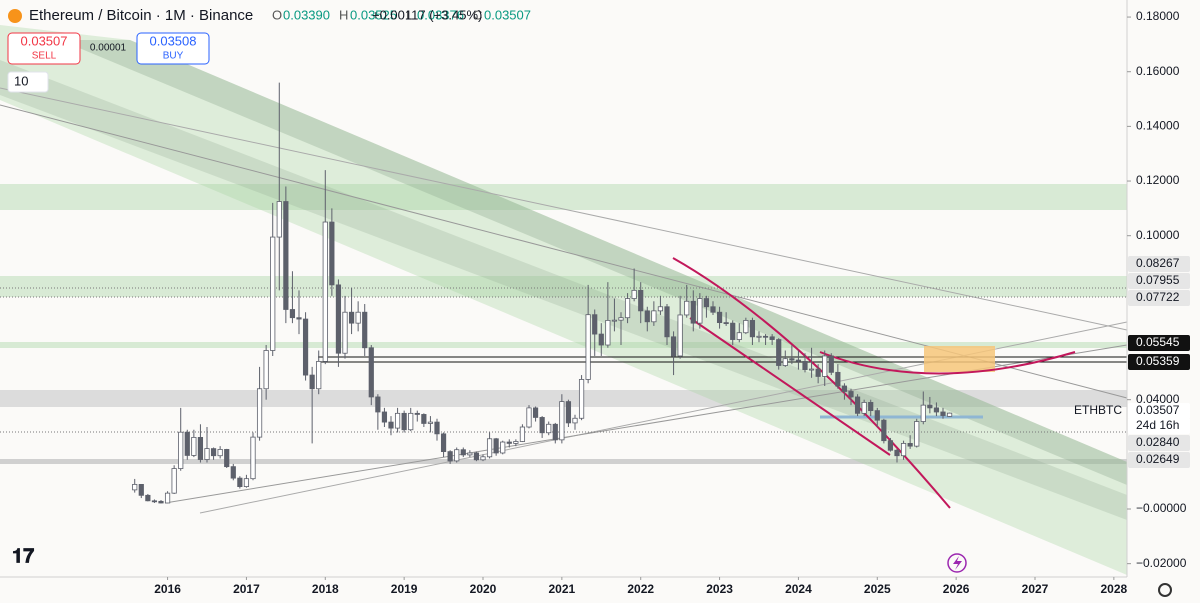 Image resolution: width=1200 pixels, height=603 pixels. Describe the element at coordinates (1165, 590) in the screenshot. I see `settings-icon` at that location.